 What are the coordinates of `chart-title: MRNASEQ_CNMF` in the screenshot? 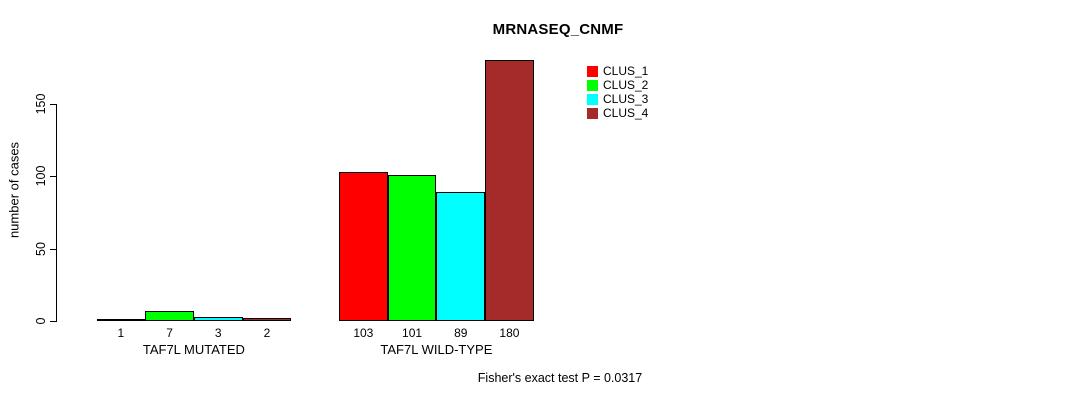 It's located at (558, 29).